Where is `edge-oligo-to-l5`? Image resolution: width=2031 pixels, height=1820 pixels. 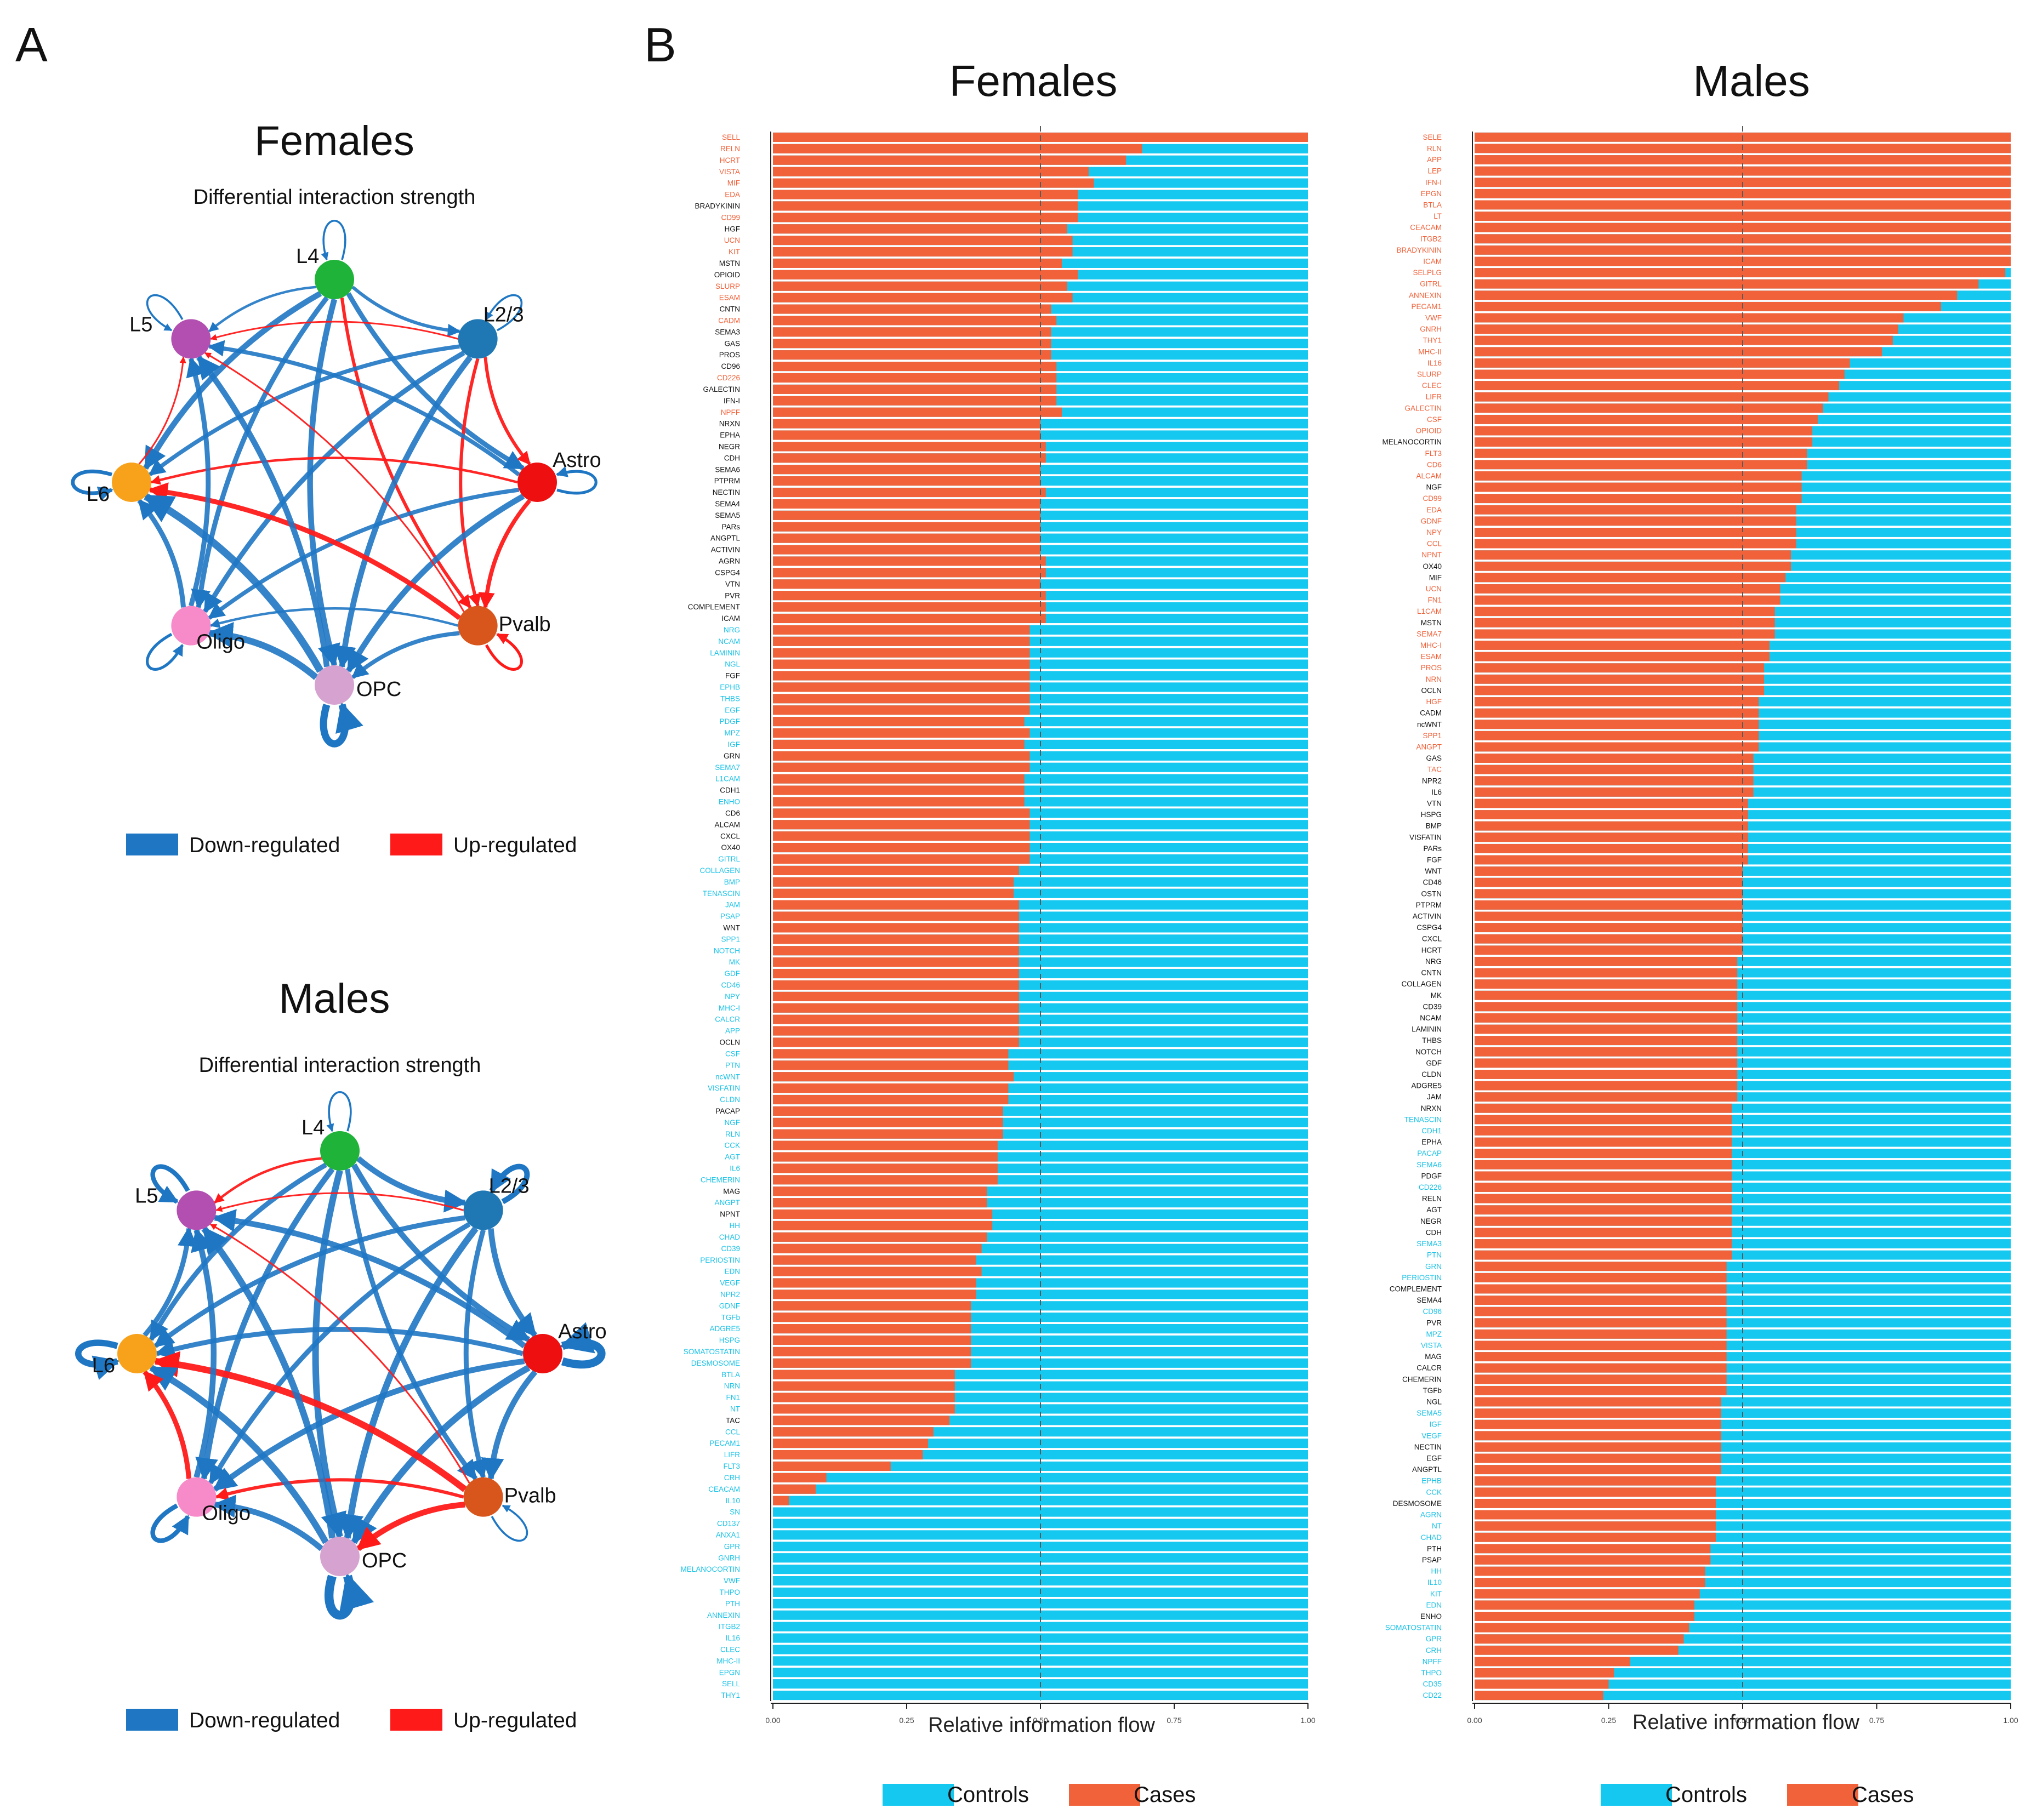
edge-oligo-to-l5 is located at coordinates (198, 481).